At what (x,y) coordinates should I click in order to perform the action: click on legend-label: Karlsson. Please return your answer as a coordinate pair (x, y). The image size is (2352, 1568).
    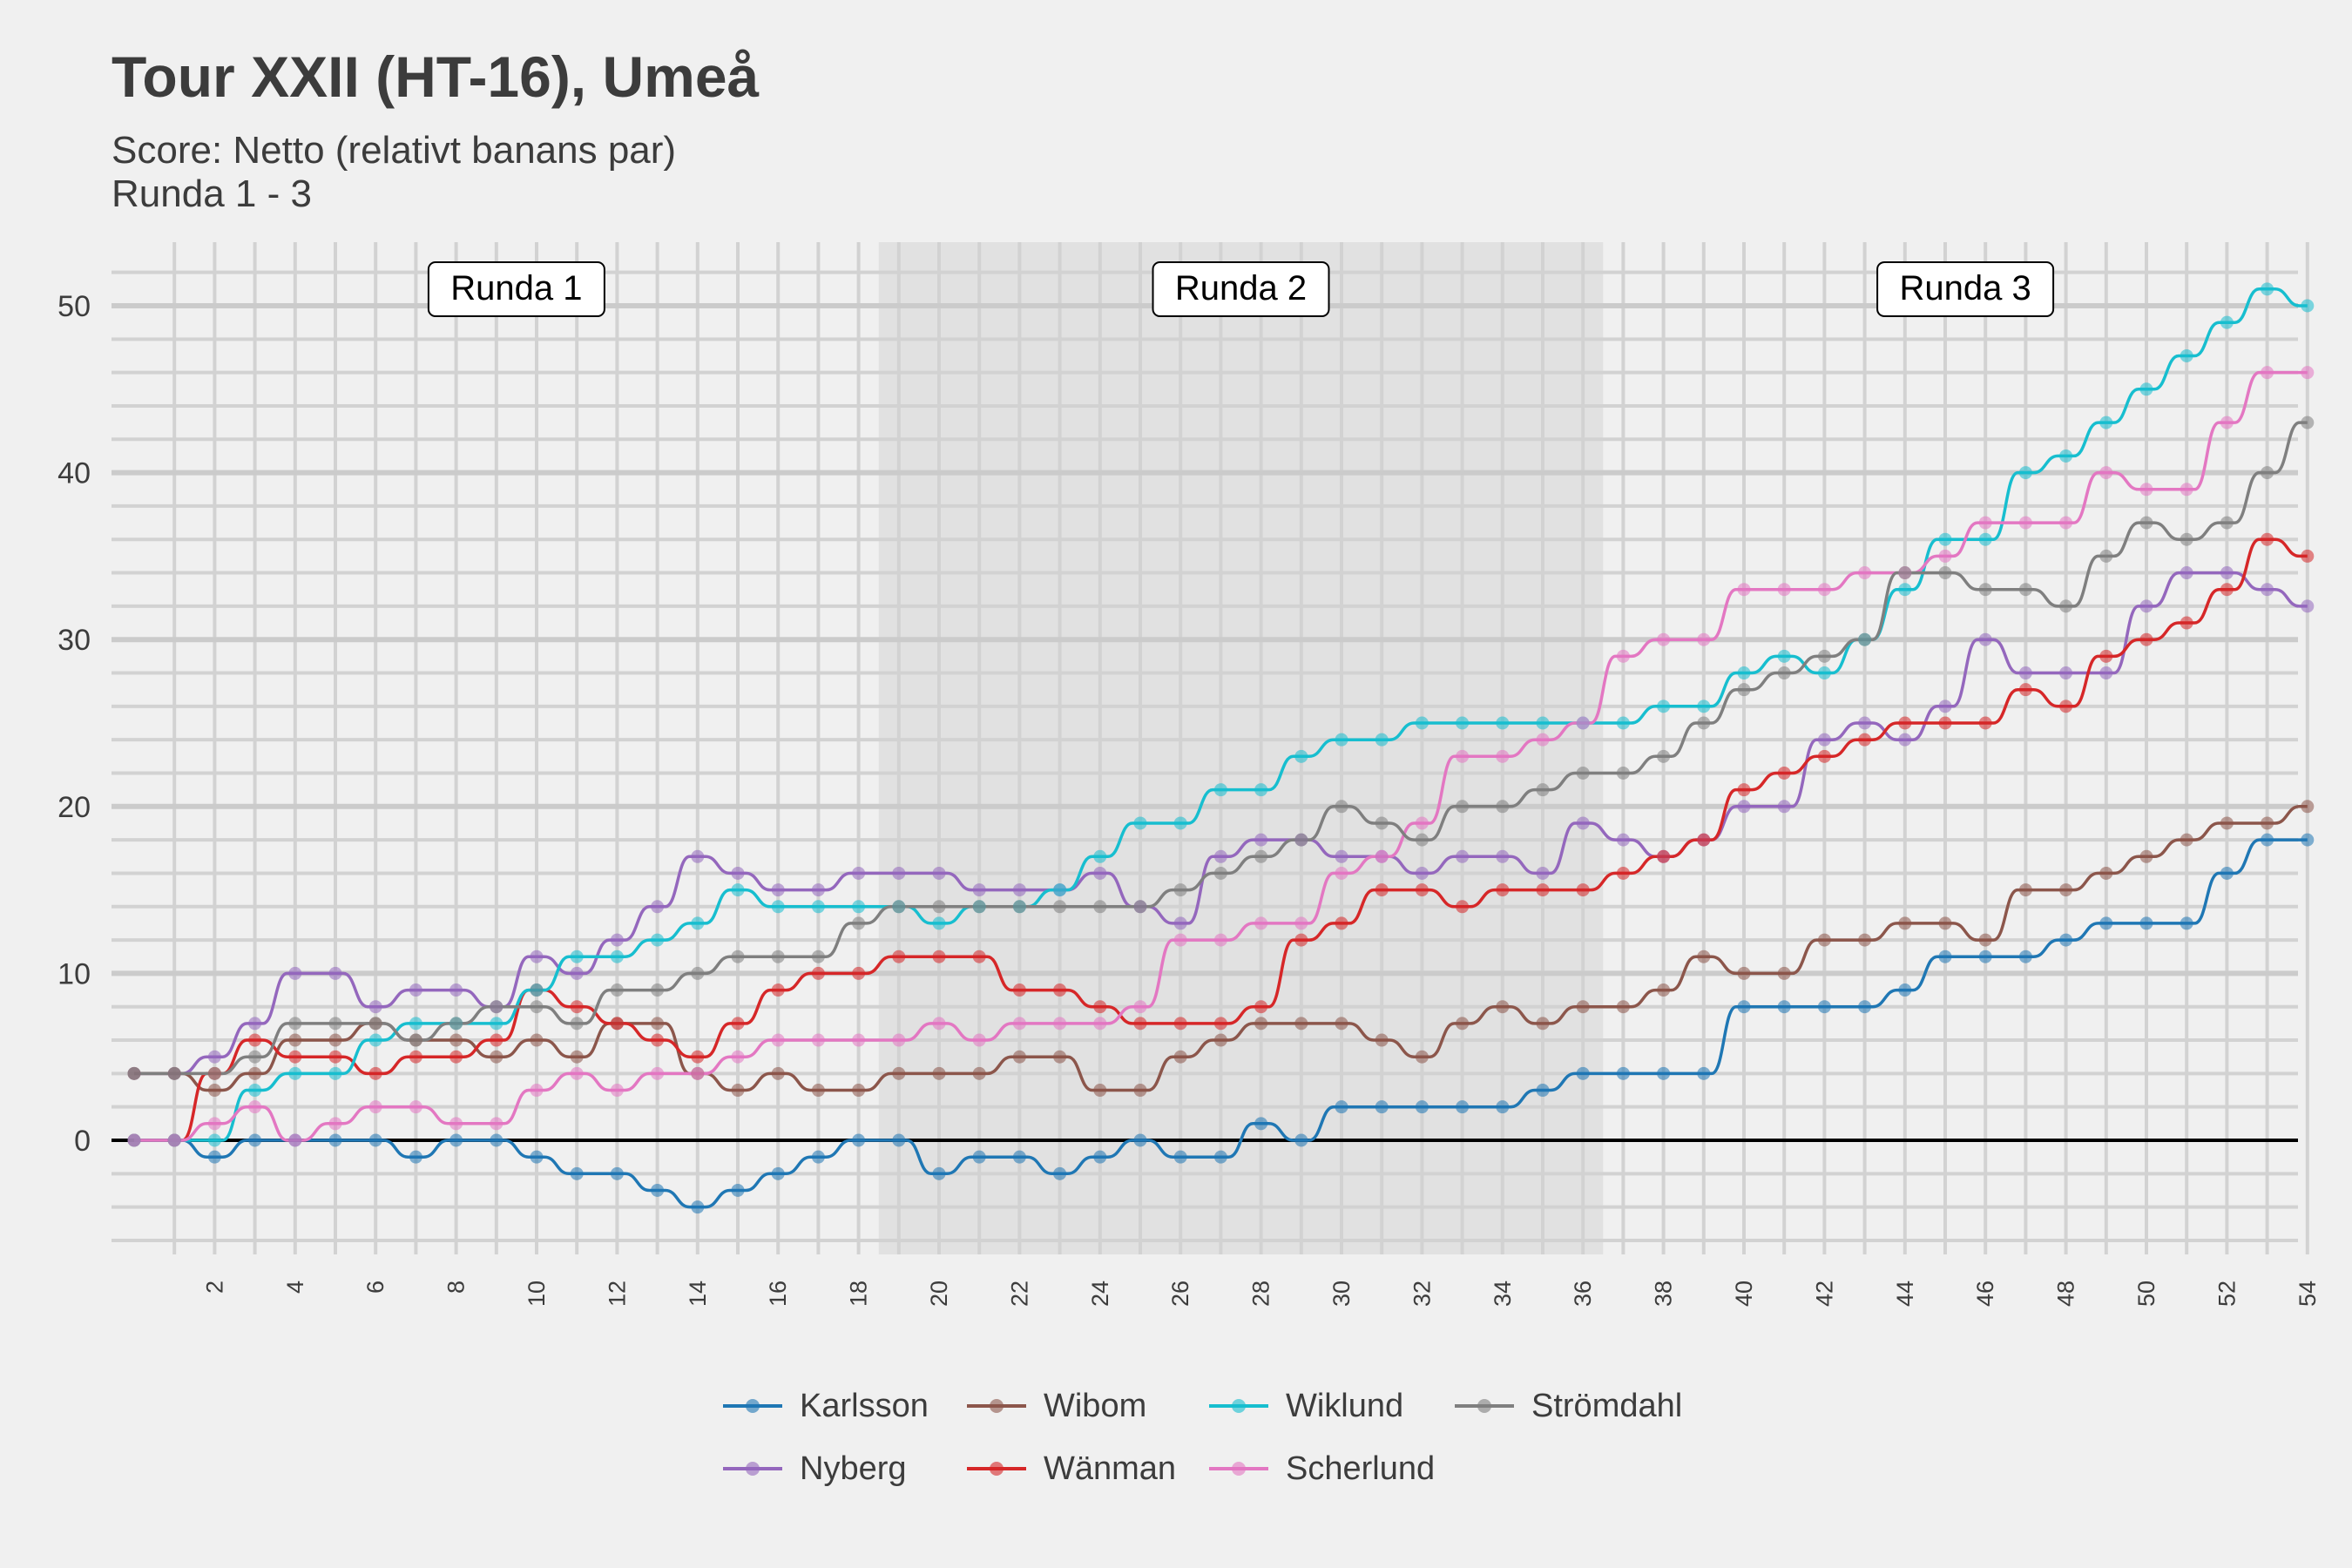
    Looking at the image, I should click on (864, 1405).